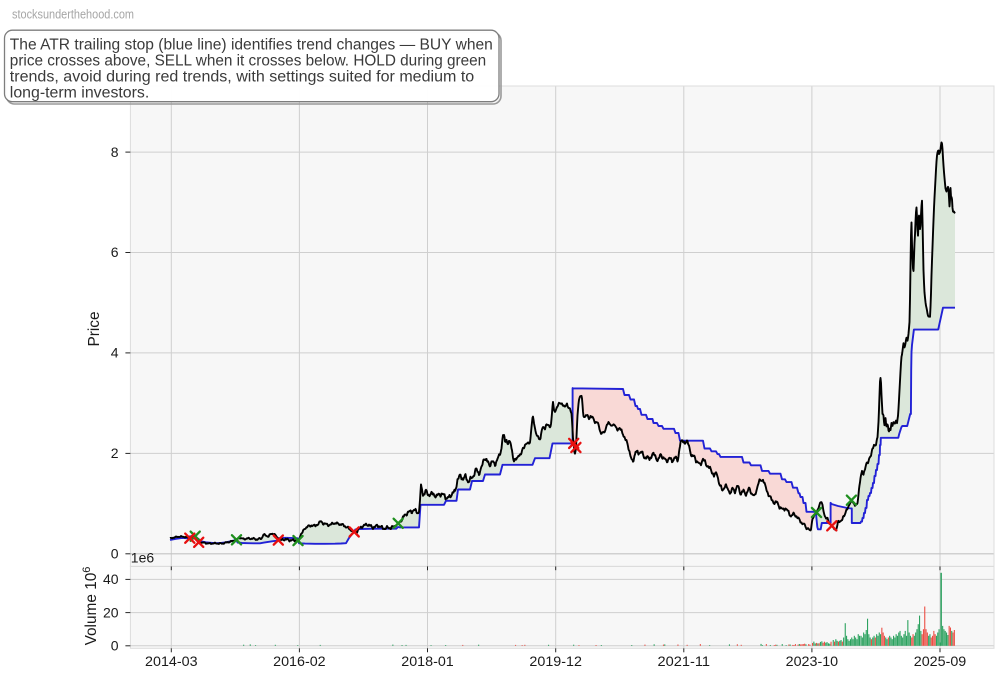 The image size is (1004, 683). I want to click on svg-text: 2, so click(115, 453).